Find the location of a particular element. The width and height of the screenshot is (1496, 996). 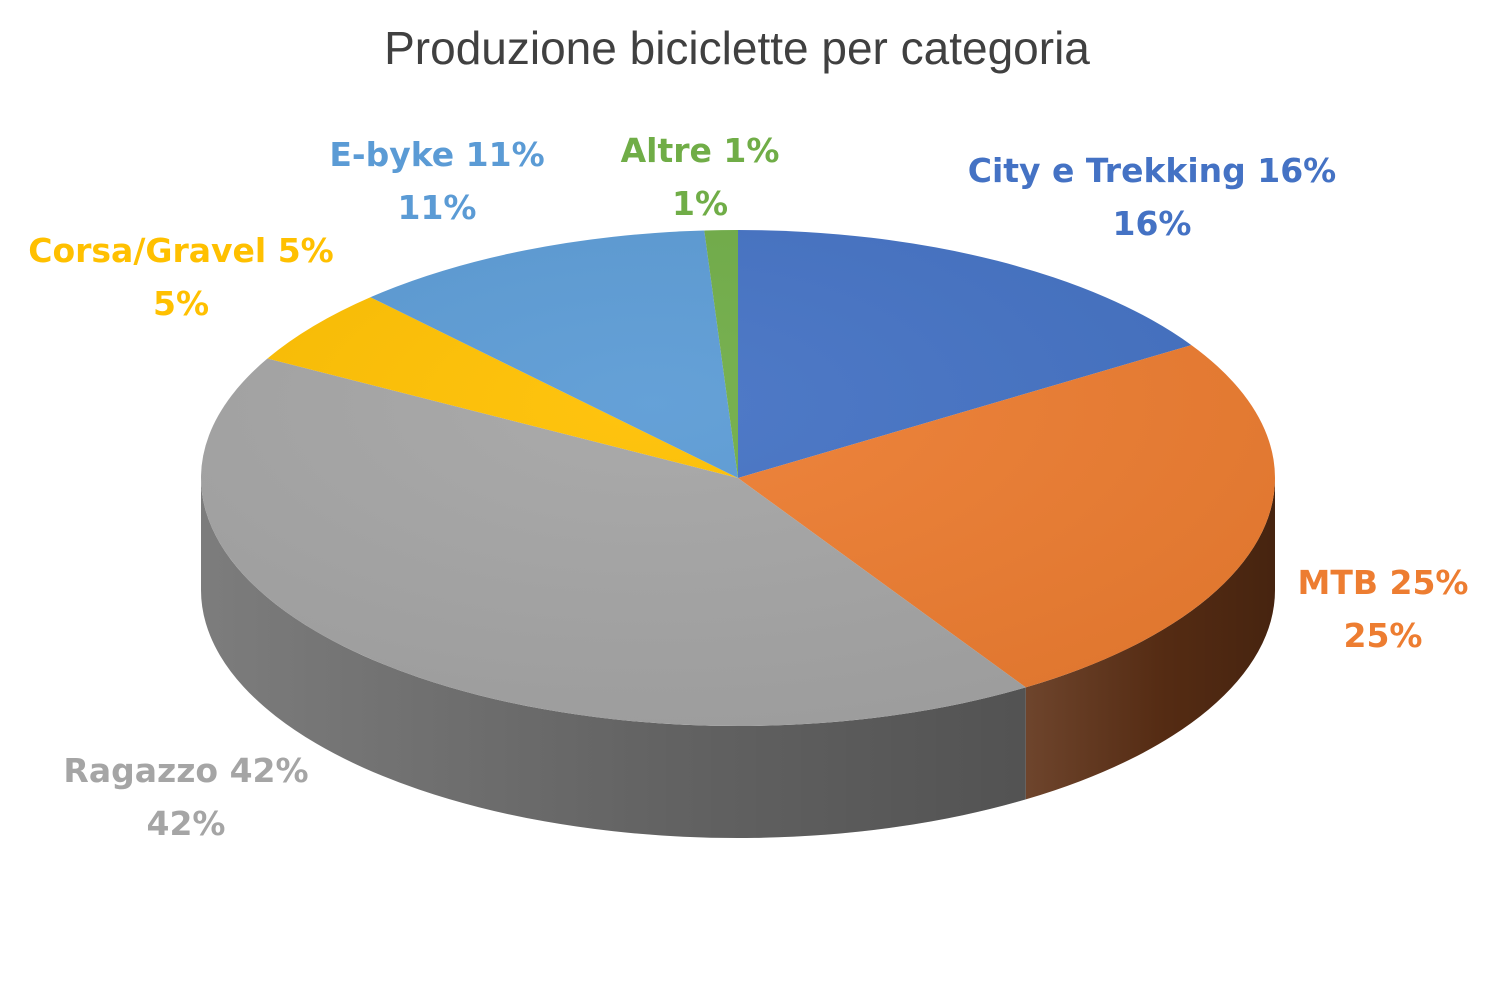

data-label-value-1: 25% is located at coordinates (1383, 635).